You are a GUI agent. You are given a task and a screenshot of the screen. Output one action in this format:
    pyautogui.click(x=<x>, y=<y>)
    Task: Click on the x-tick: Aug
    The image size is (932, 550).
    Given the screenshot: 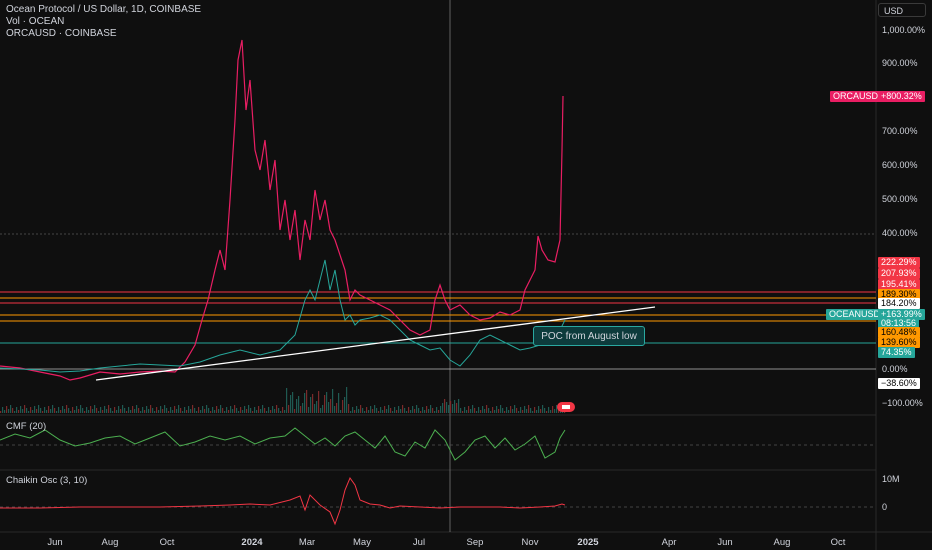 What is the action you would take?
    pyautogui.click(x=782, y=542)
    